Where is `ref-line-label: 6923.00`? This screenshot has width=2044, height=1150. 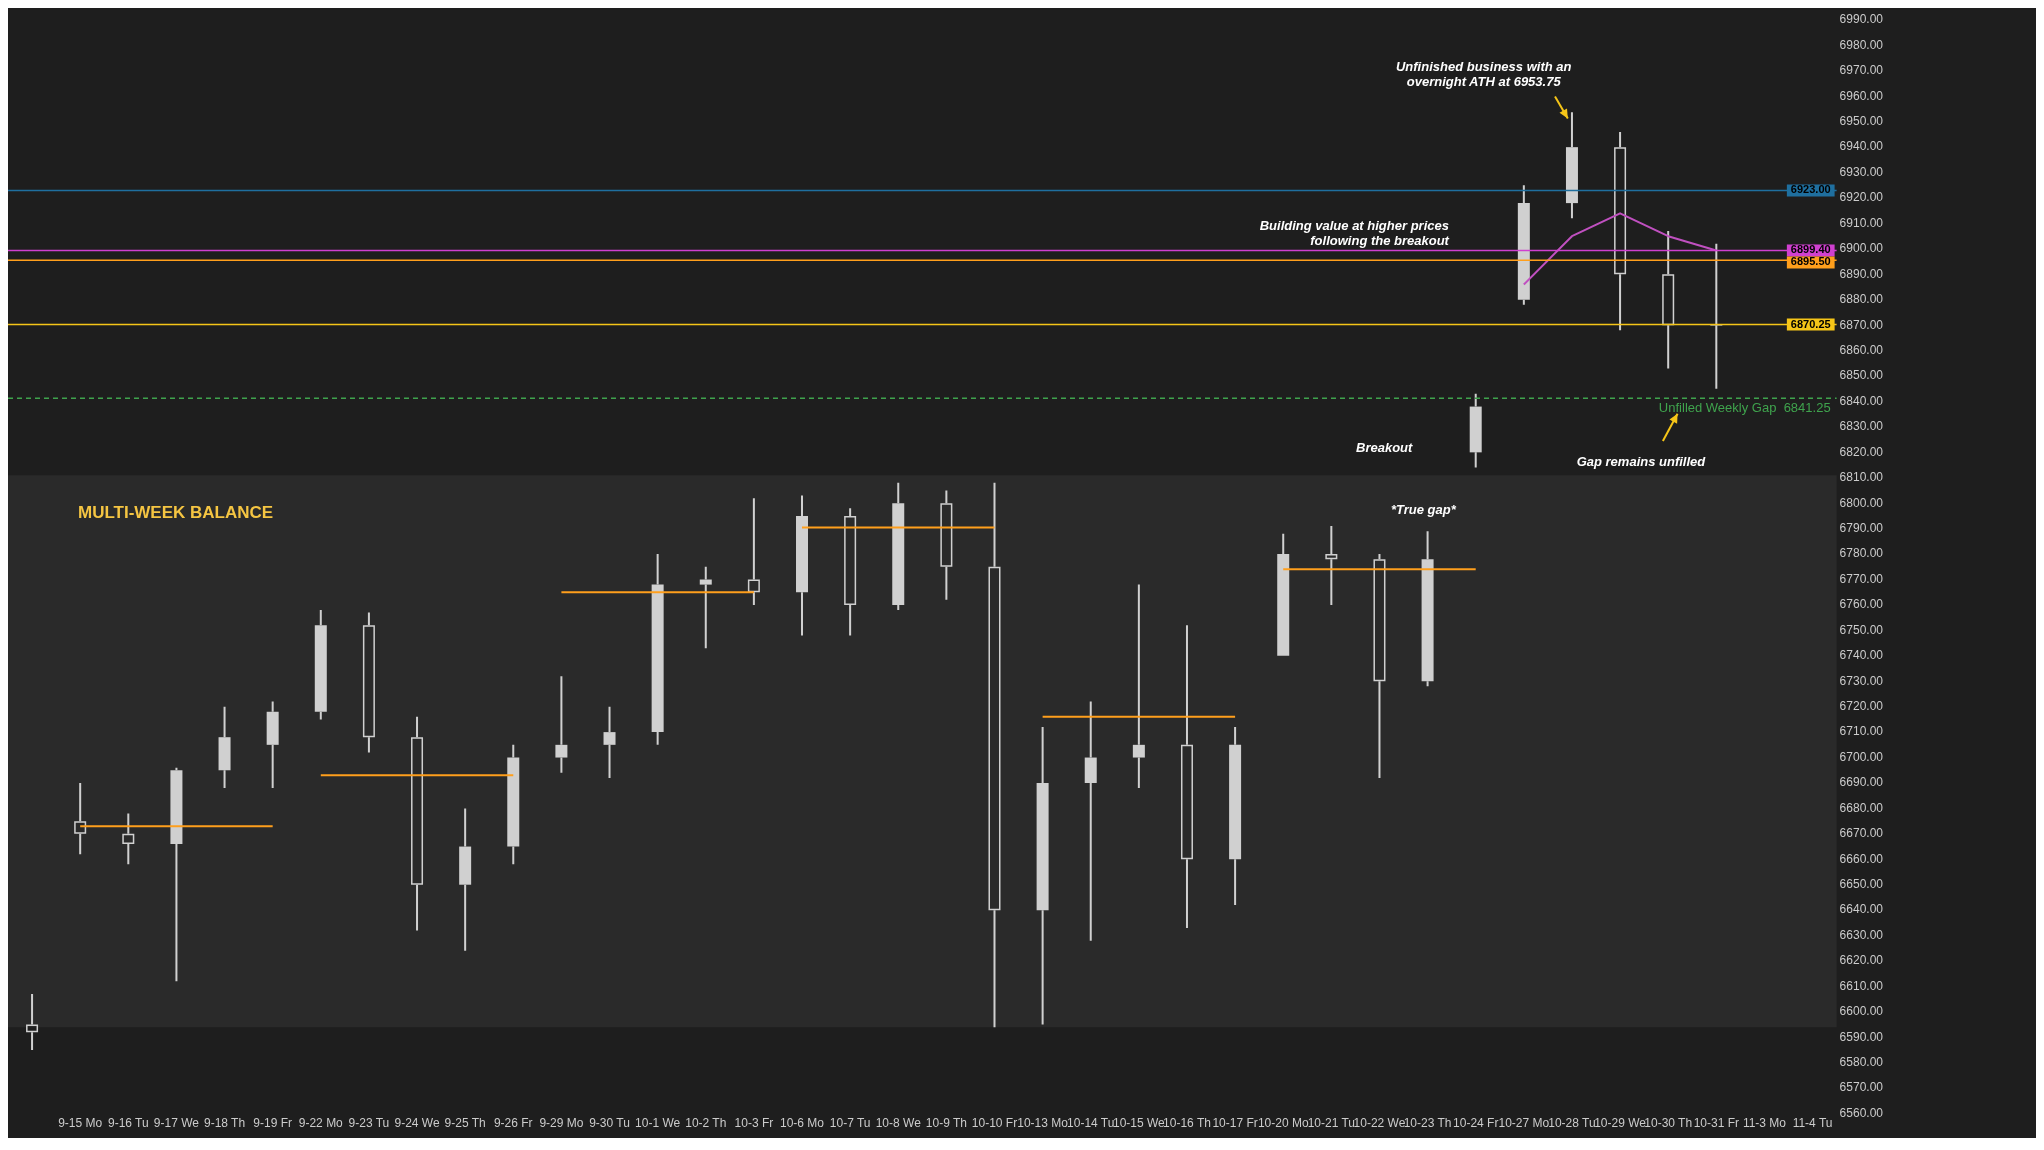 ref-line-label: 6923.00 is located at coordinates (1810, 189).